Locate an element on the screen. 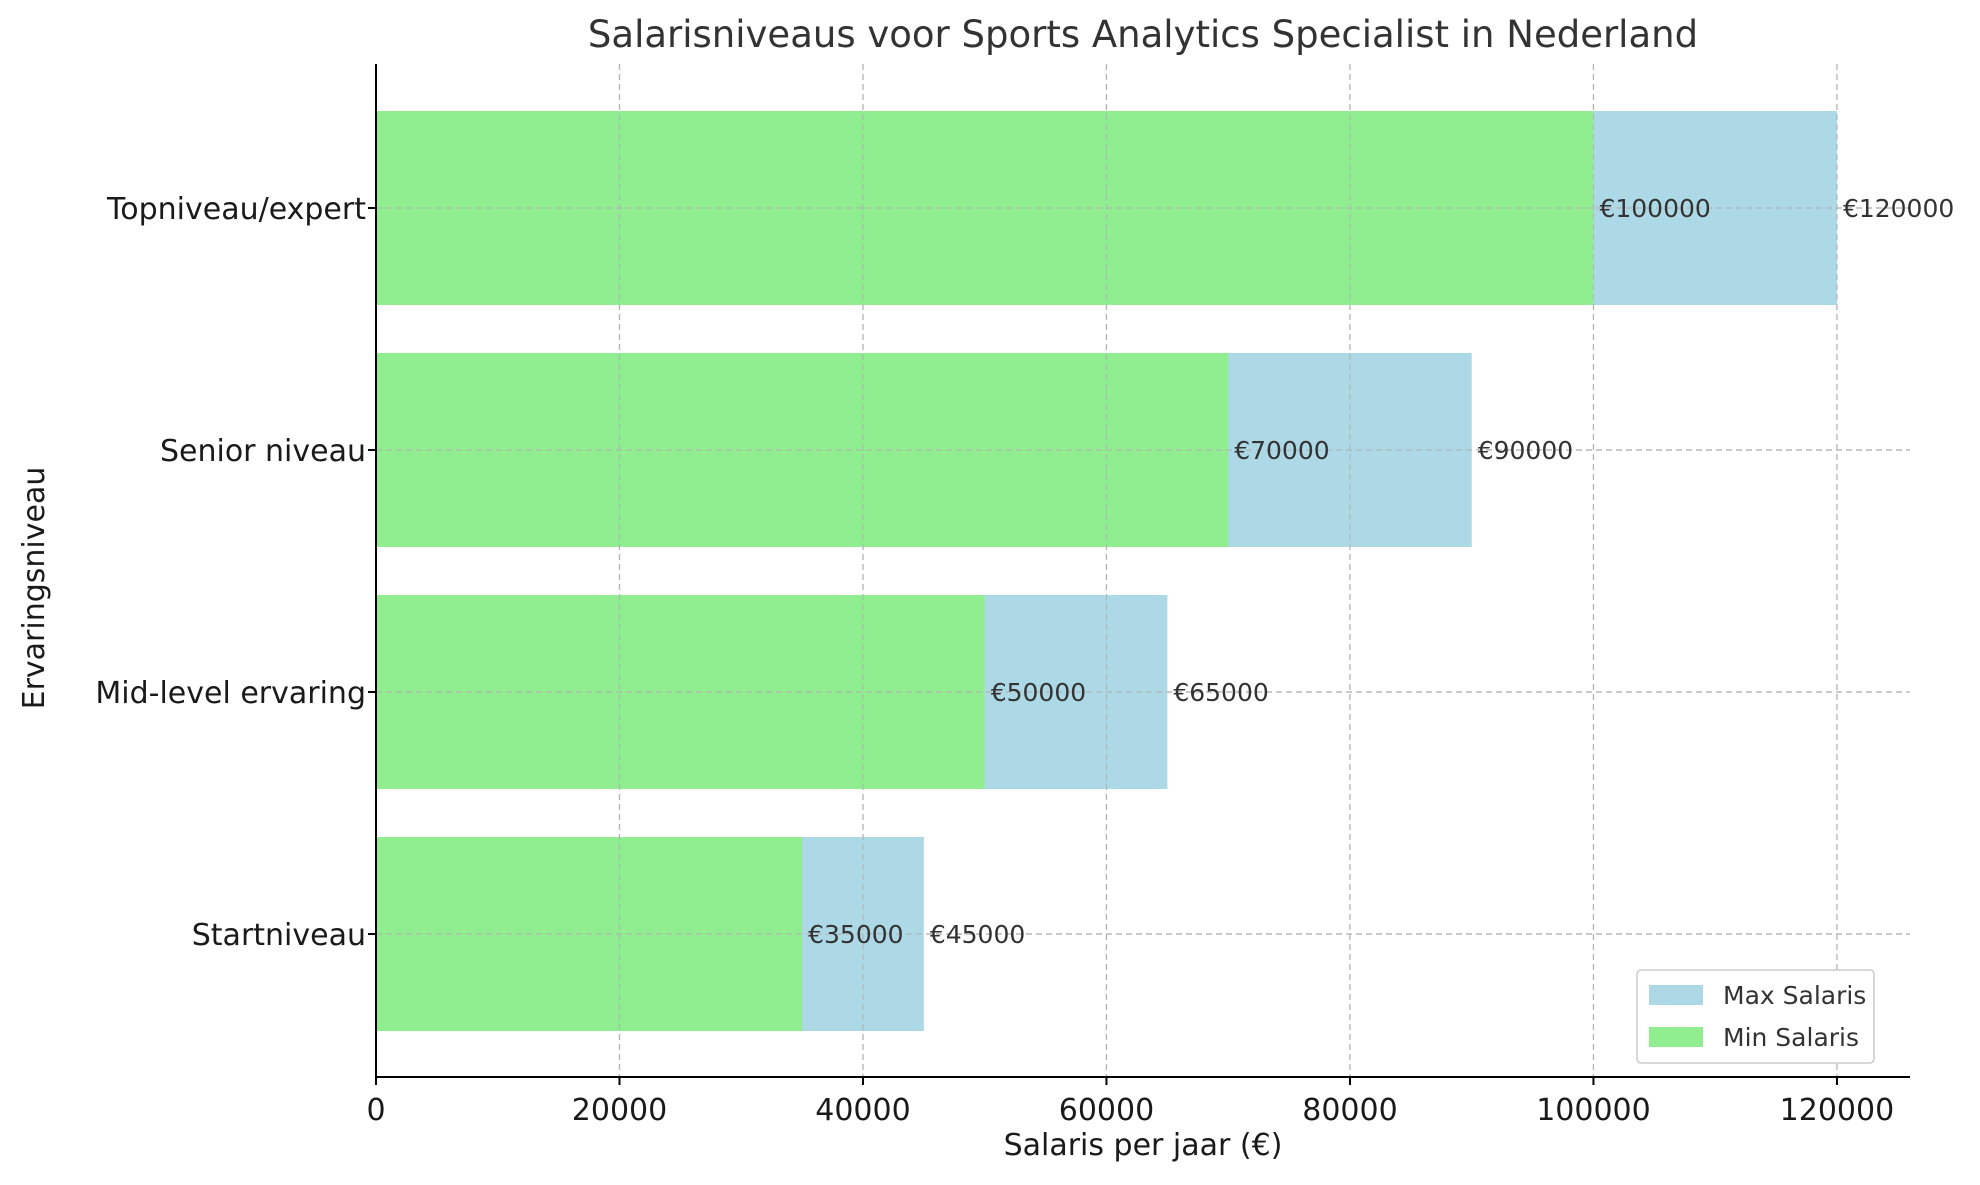 The image size is (1980, 1185). y-tick-label: Senior niveau is located at coordinates (263, 451).